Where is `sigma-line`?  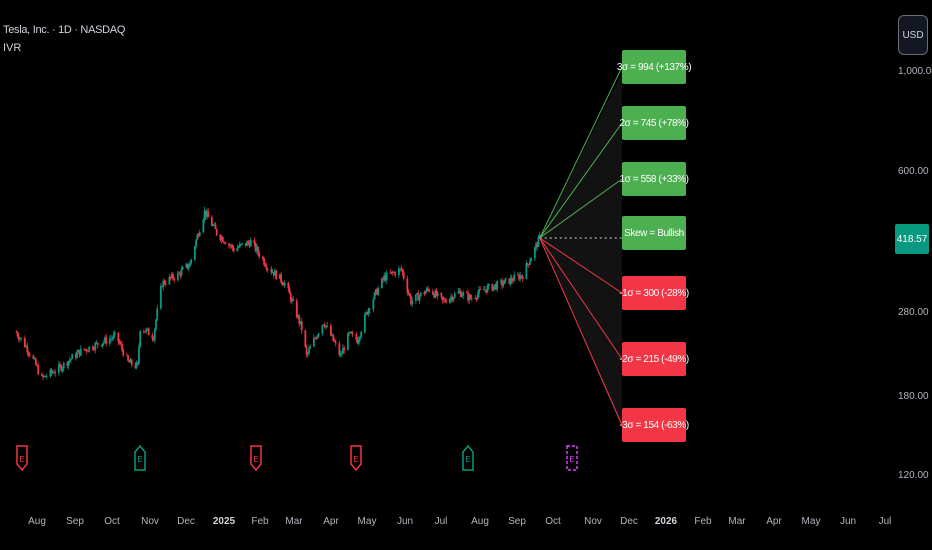 sigma-line is located at coordinates (581, 265).